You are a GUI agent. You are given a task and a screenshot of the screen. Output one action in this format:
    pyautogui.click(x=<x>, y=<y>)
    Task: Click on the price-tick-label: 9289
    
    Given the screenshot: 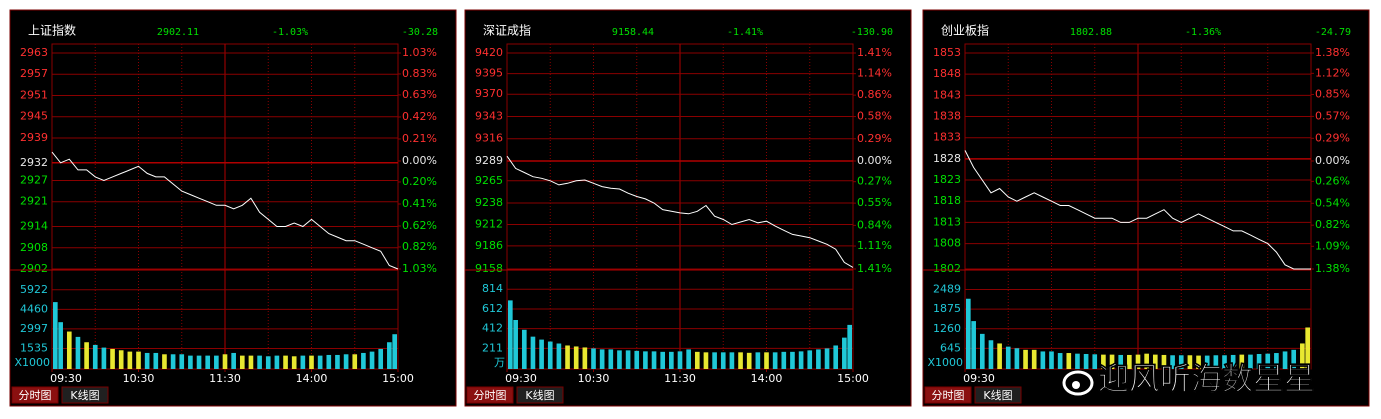 What is the action you would take?
    pyautogui.click(x=489, y=160)
    